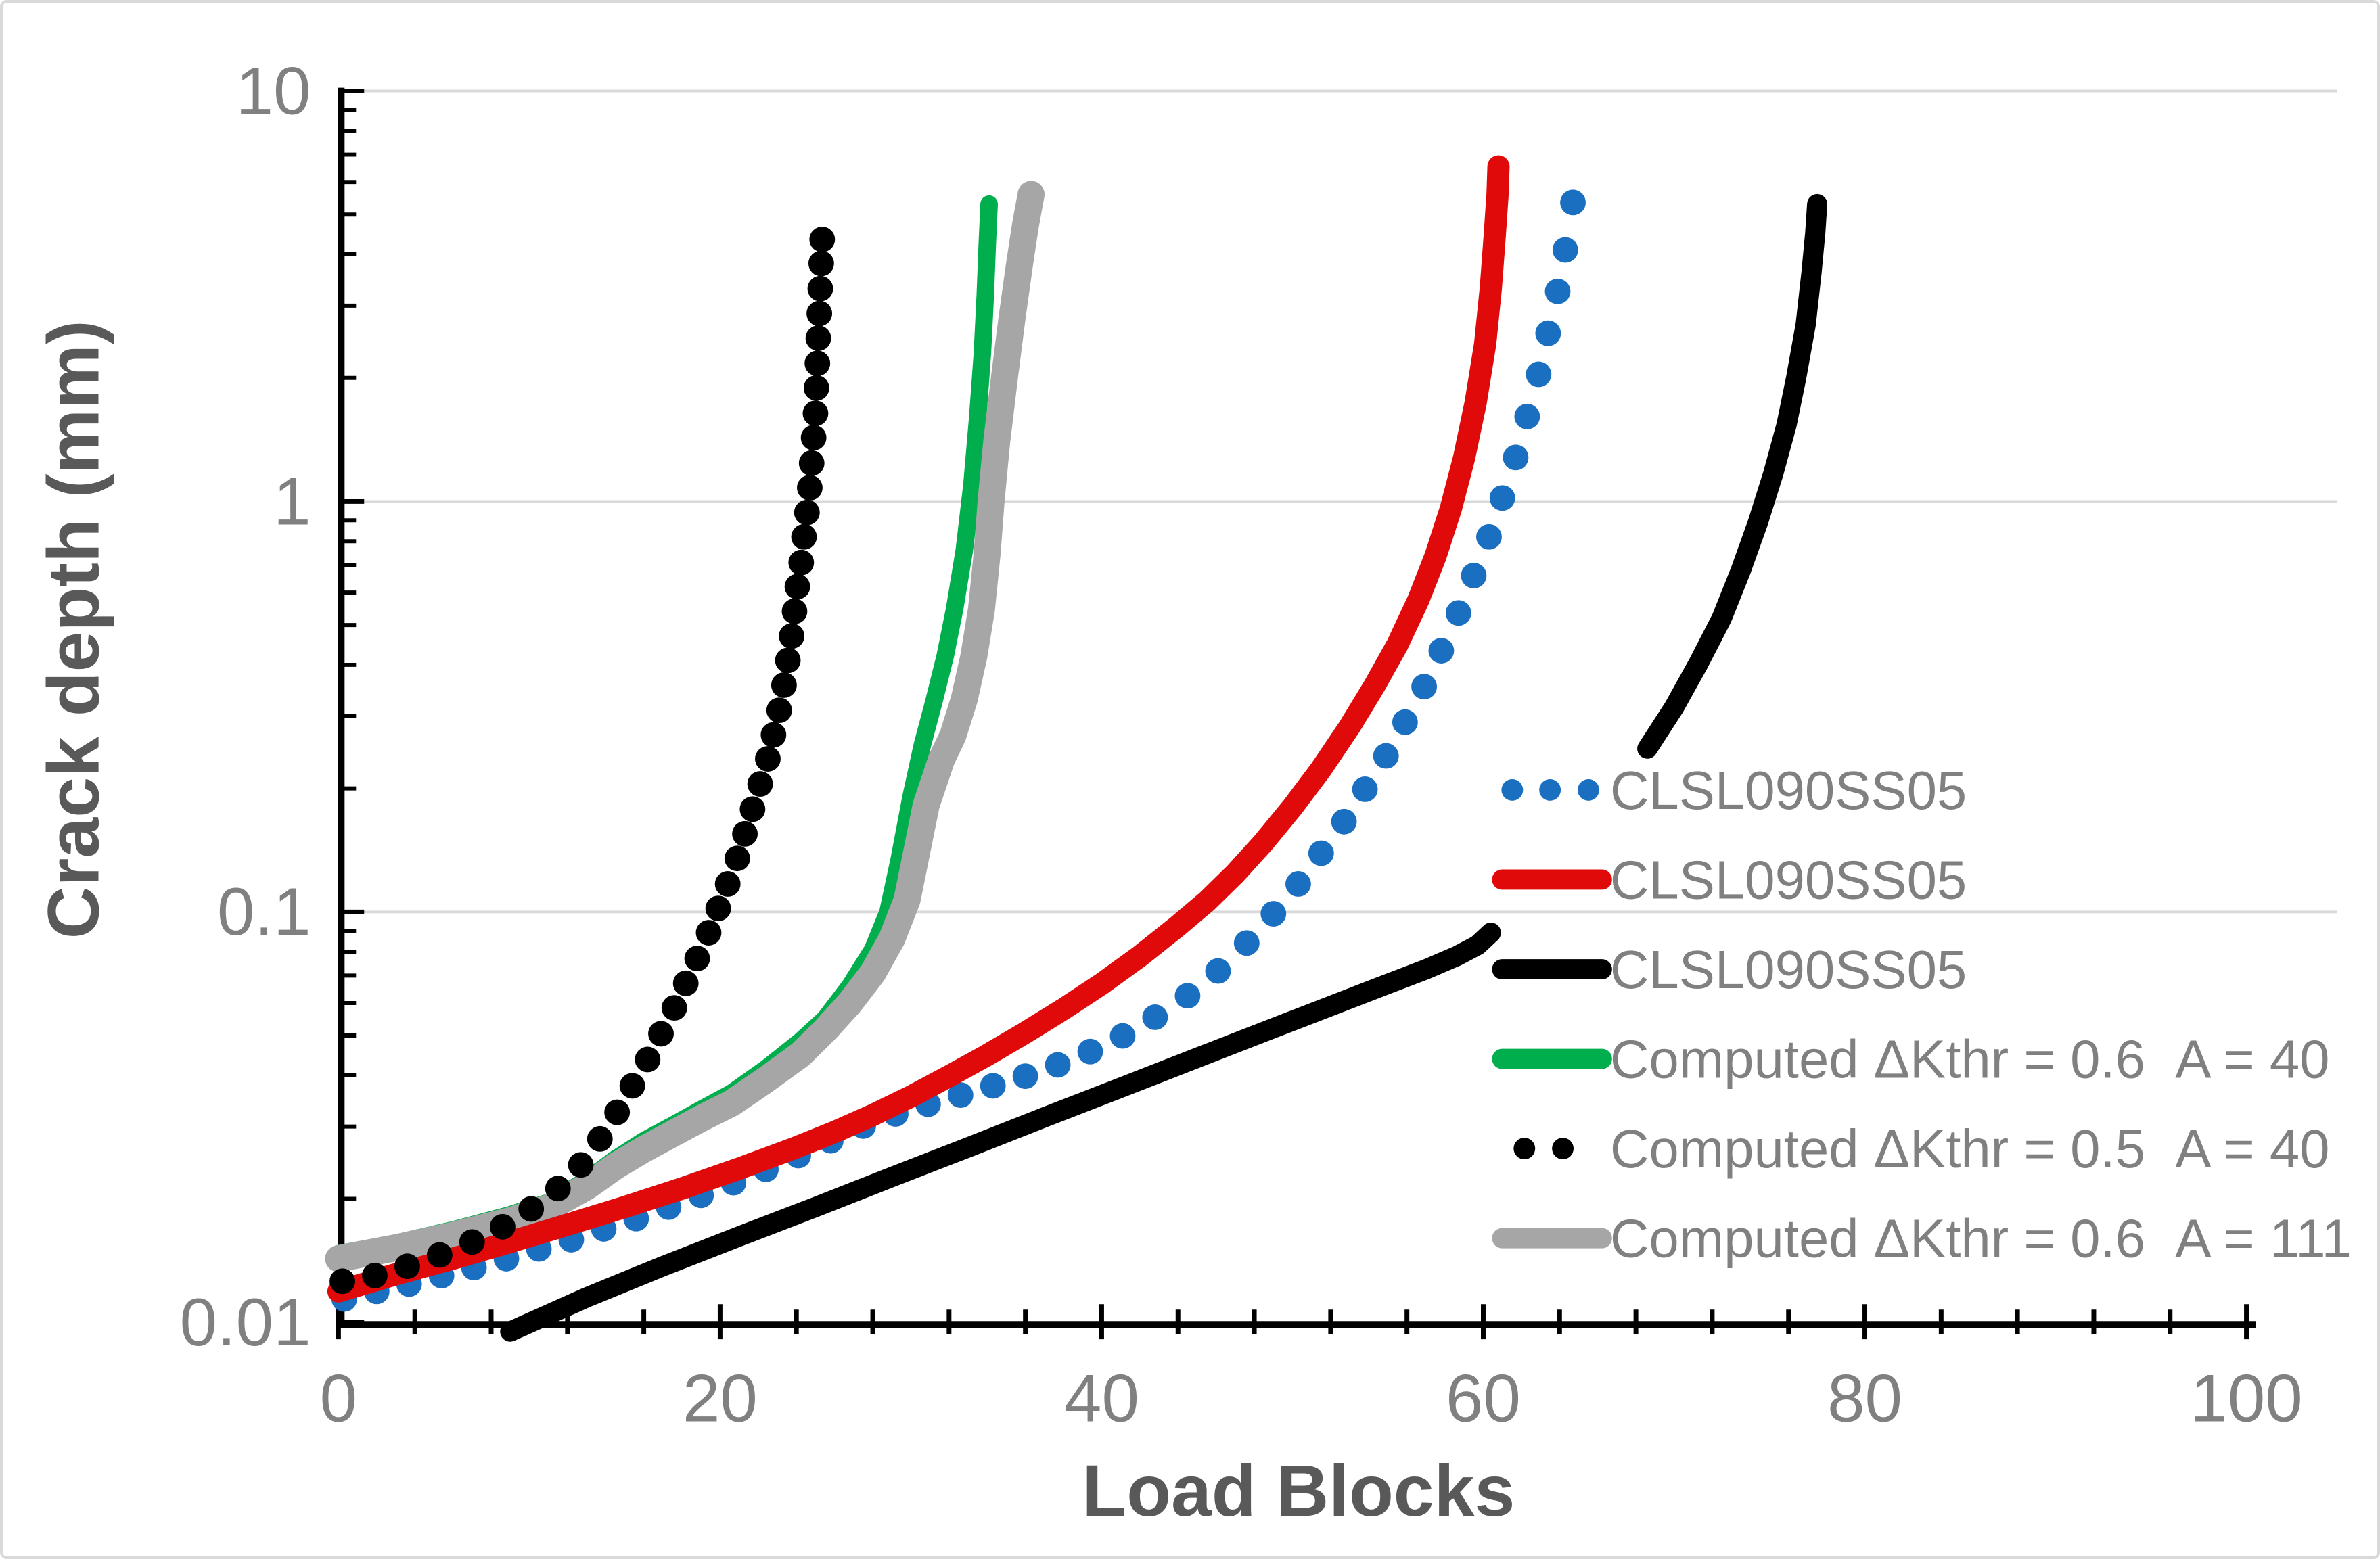 The image size is (2380, 1559). What do you see at coordinates (73, 630) in the screenshot?
I see `y-axis-title: Crack depth (mm)` at bounding box center [73, 630].